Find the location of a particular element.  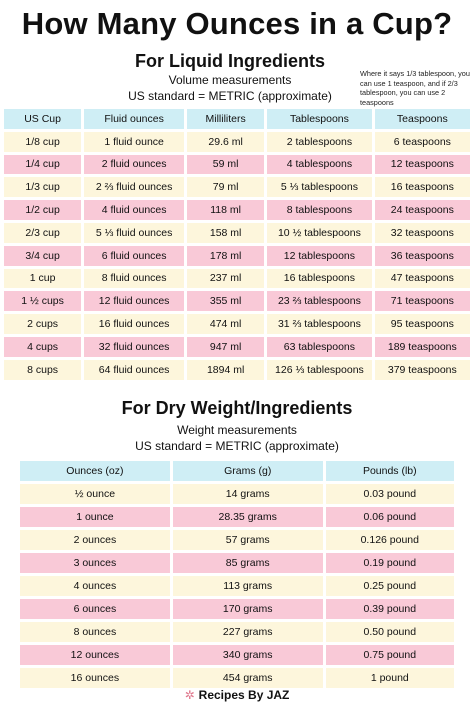

table-cell: 1/3 cup is located at coordinates (43, 187).